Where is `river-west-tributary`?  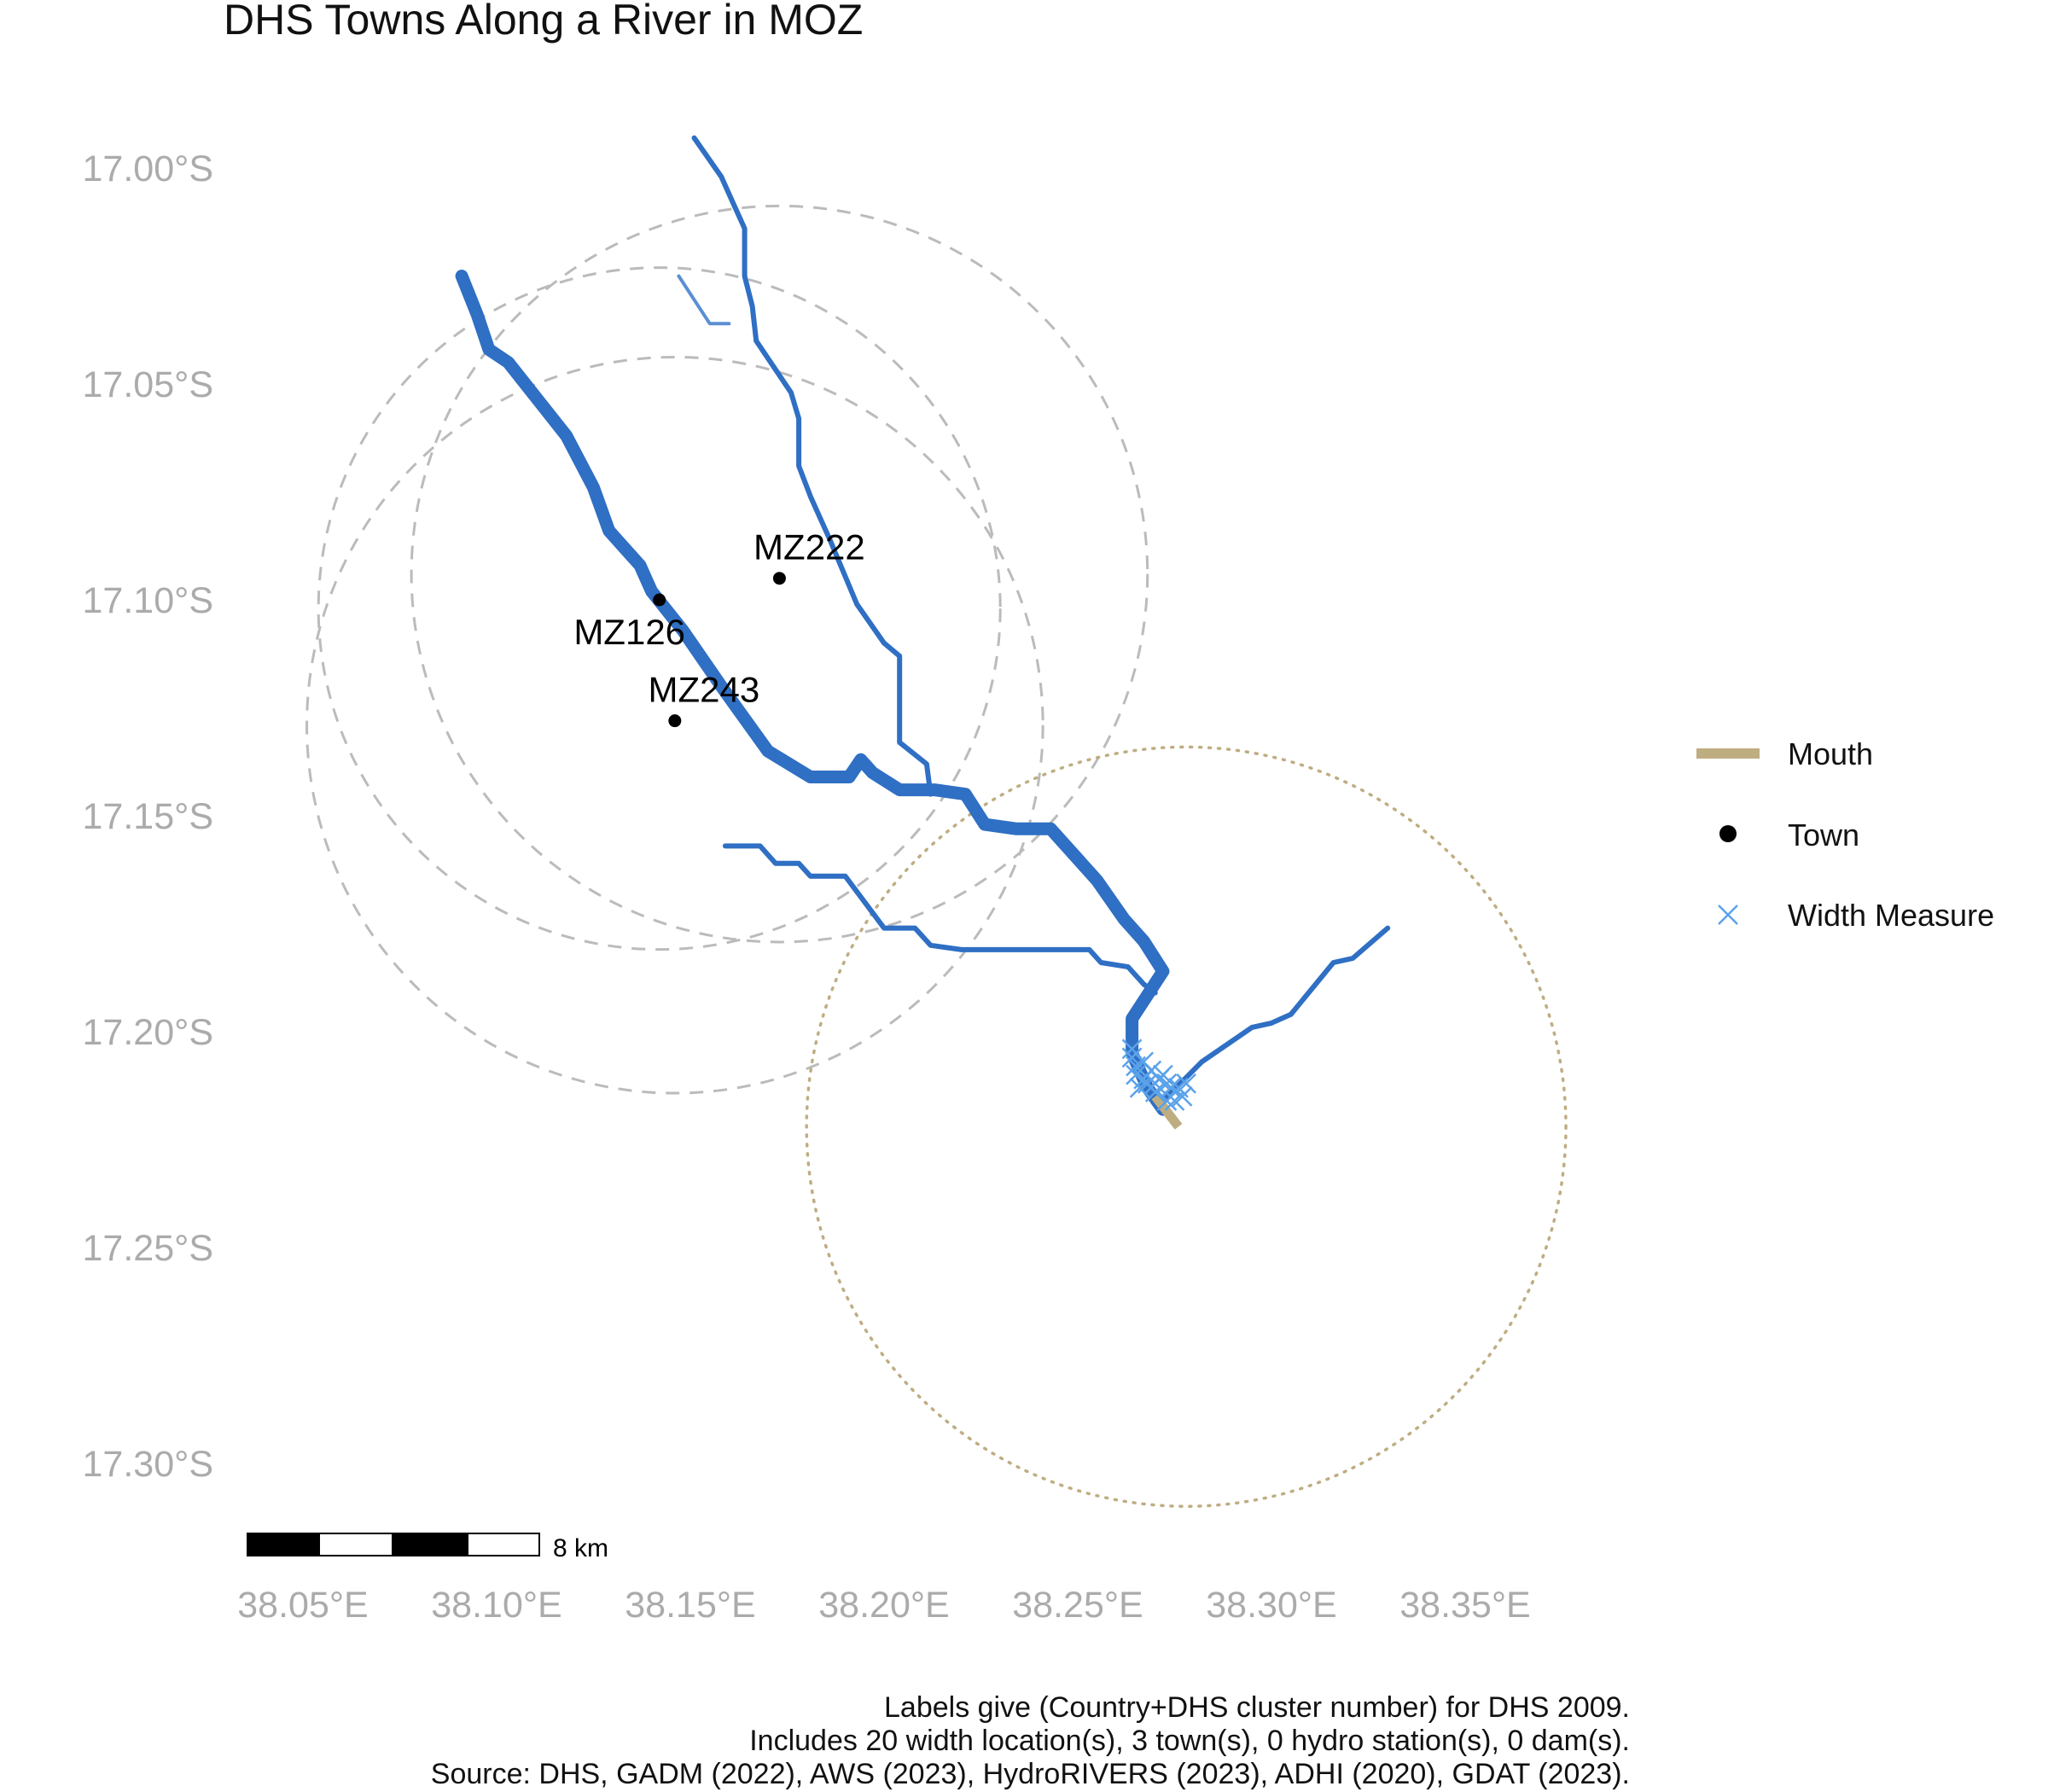 river-west-tributary is located at coordinates (940, 920).